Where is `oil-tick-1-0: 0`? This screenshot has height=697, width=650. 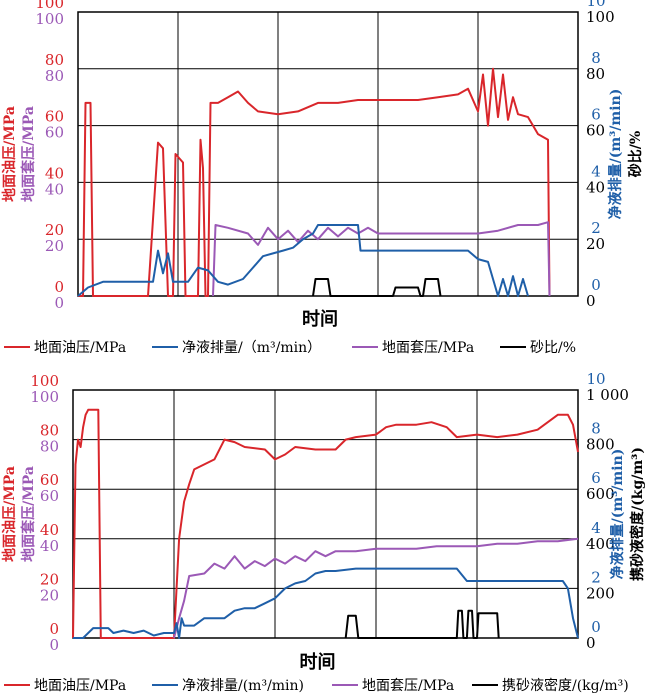
oil-tick-1-0: 0 is located at coordinates (54, 629).